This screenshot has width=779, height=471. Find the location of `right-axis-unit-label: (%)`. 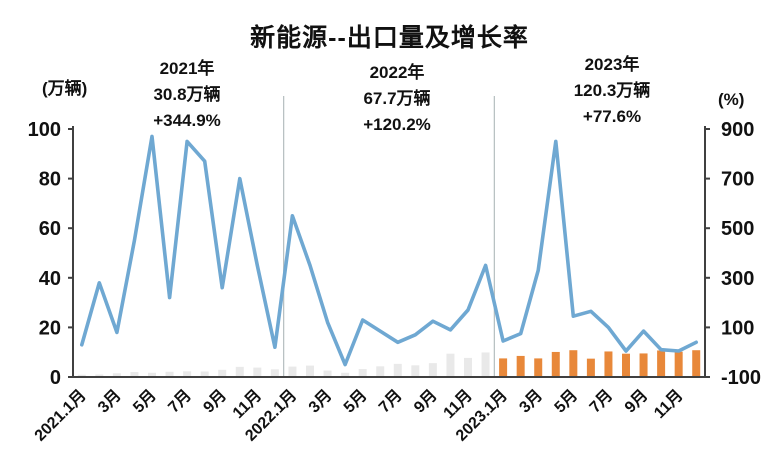

right-axis-unit-label: (%) is located at coordinates (731, 99).